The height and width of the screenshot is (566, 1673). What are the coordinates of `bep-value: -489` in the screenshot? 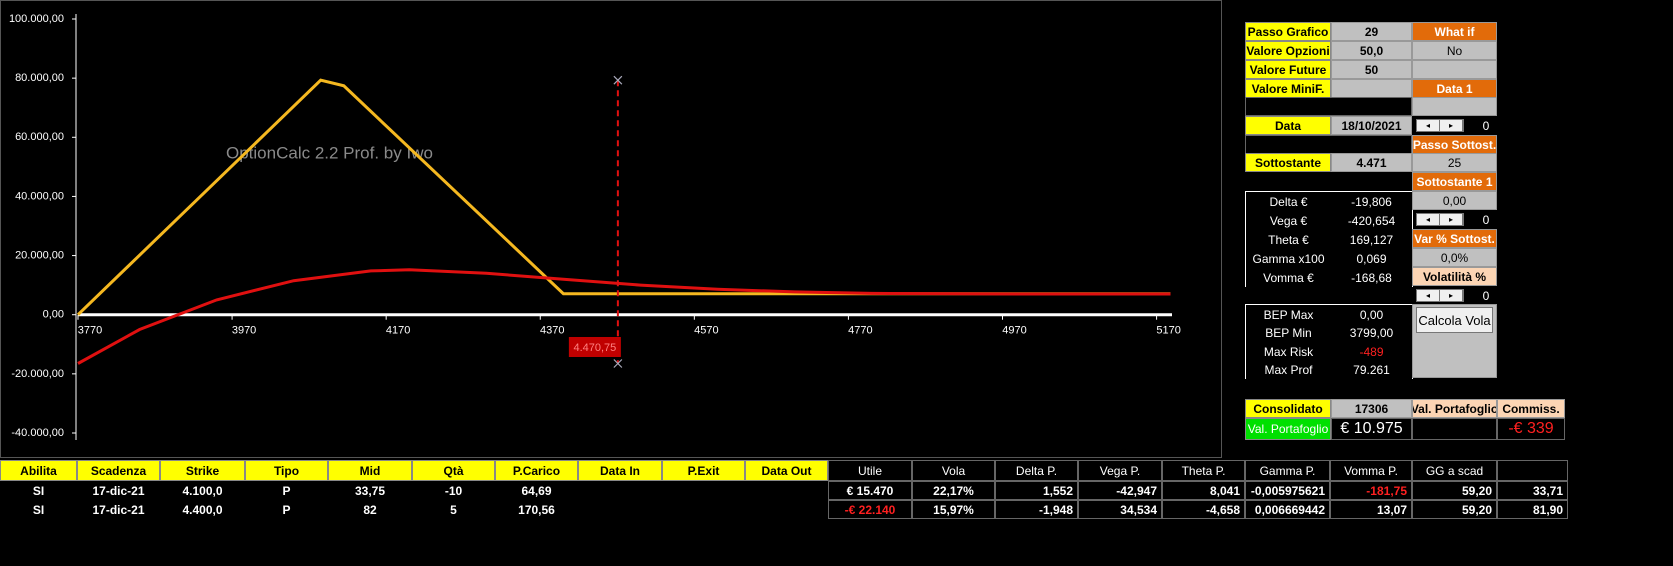 It's located at (1371, 351).